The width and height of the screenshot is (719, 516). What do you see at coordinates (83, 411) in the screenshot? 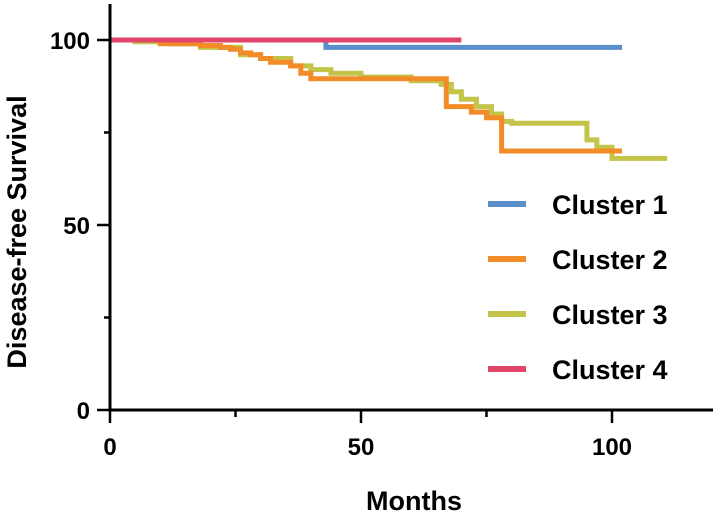
I see `y-tick-label-0: 0` at bounding box center [83, 411].